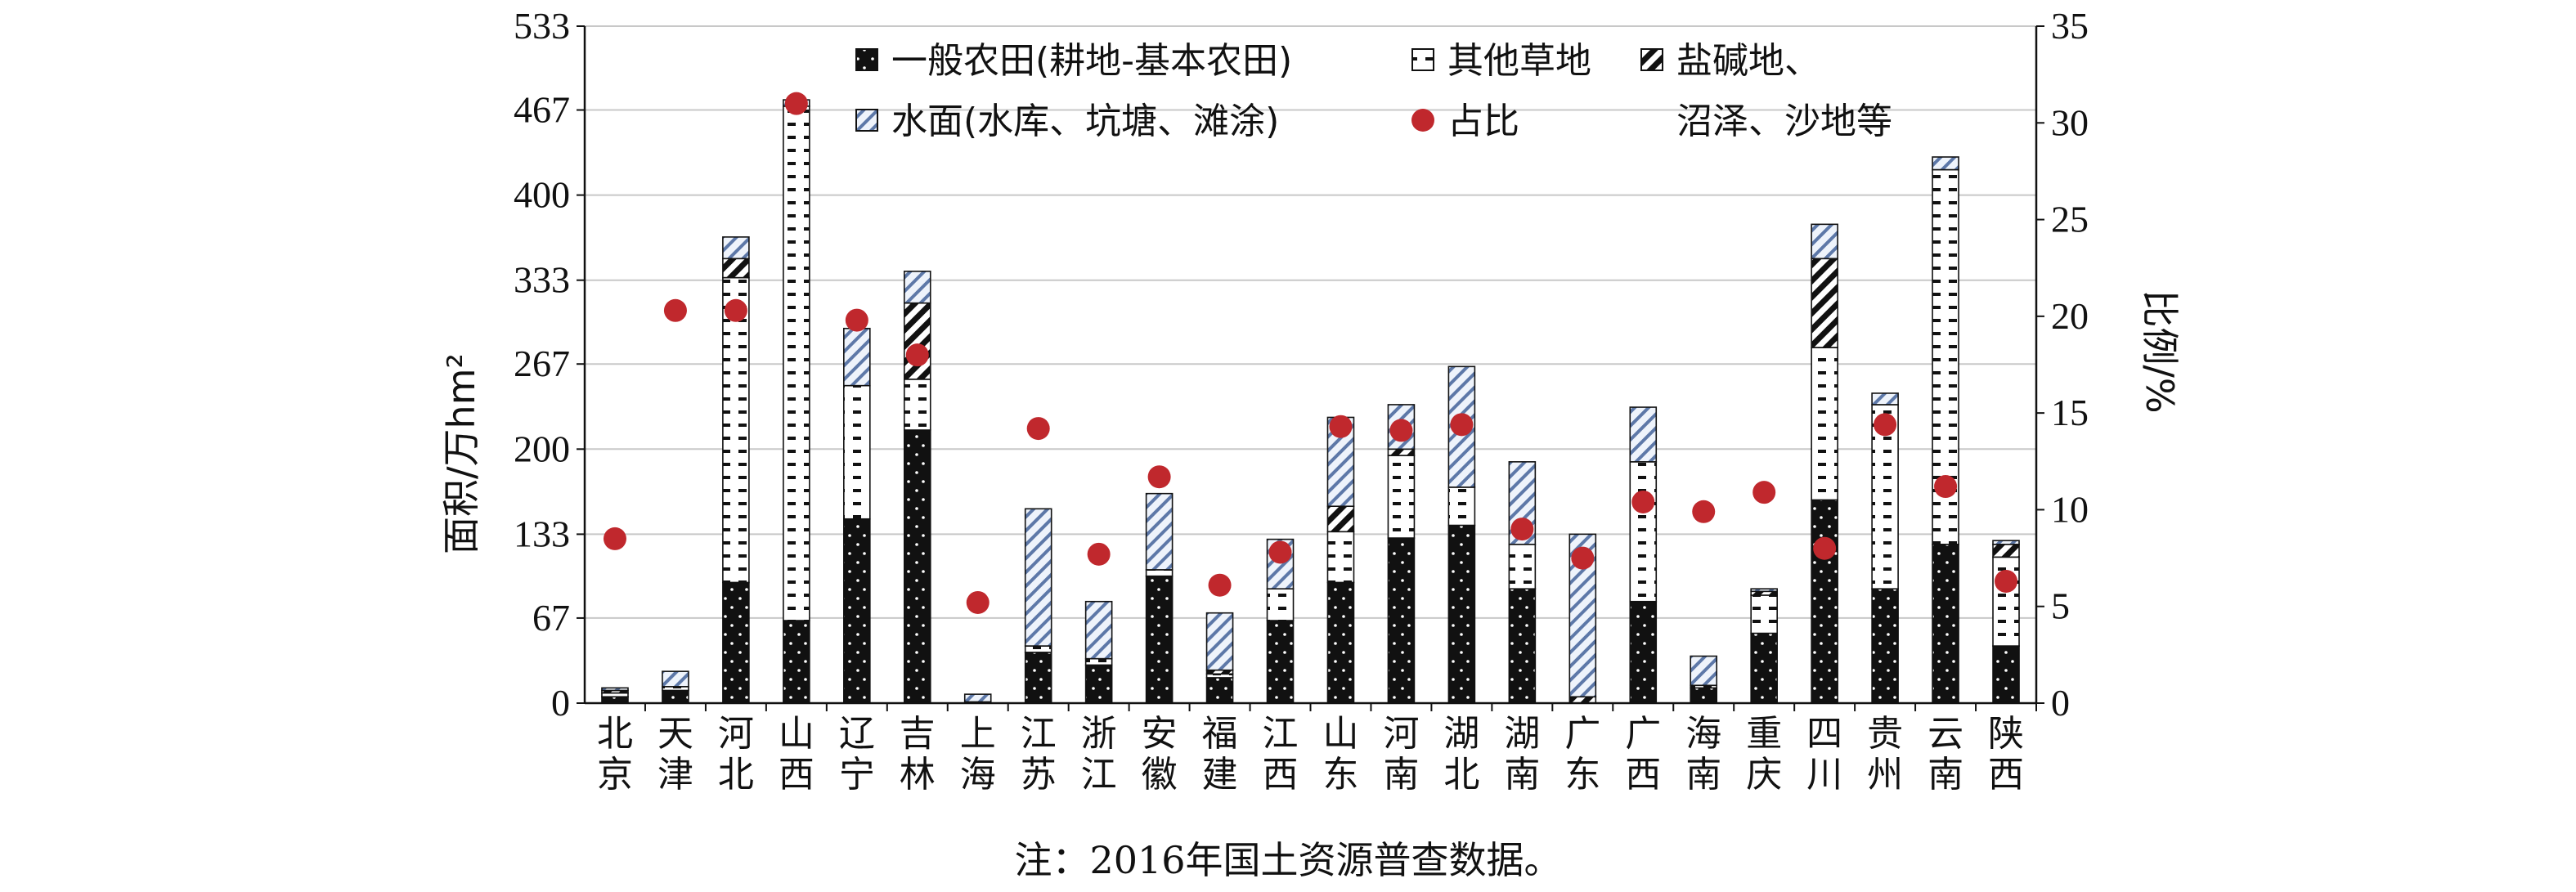 The width and height of the screenshot is (2576, 892). Describe the element at coordinates (675, 734) in the screenshot. I see `x-tick-label-char: 天` at that location.